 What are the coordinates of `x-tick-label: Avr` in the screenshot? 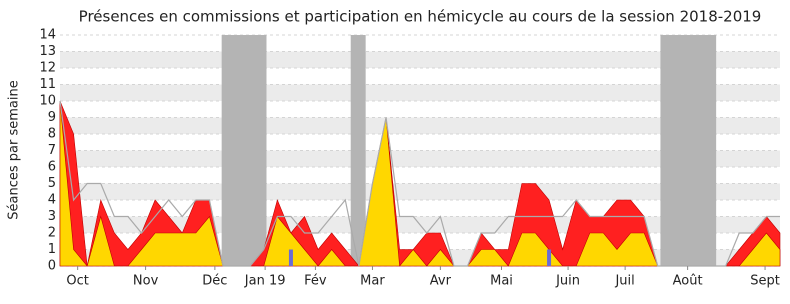 It's located at (441, 281).